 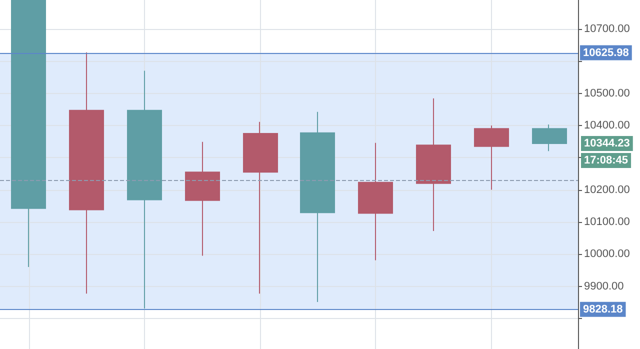 I want to click on text: 17:08:45, so click(x=606, y=160).